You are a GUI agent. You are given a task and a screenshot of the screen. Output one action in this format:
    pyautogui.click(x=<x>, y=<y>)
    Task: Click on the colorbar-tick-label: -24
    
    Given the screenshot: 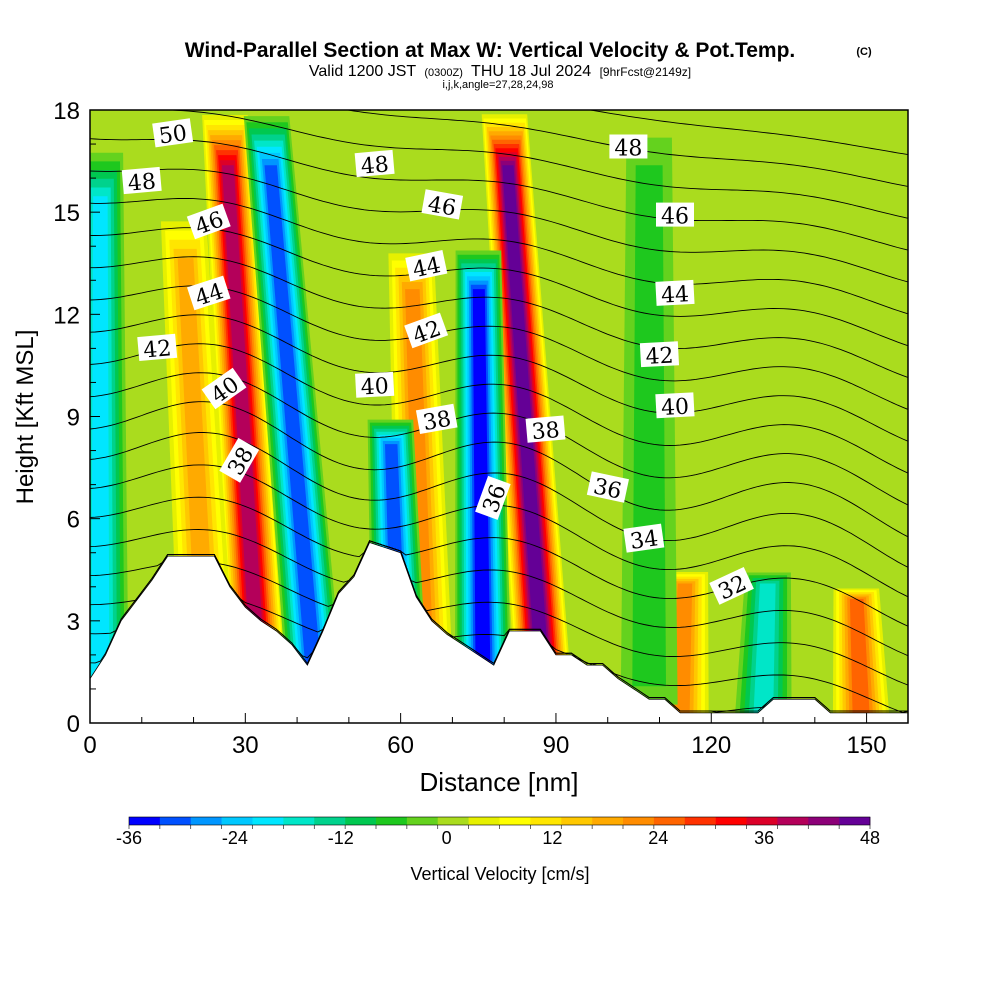 What is the action you would take?
    pyautogui.click(x=235, y=838)
    